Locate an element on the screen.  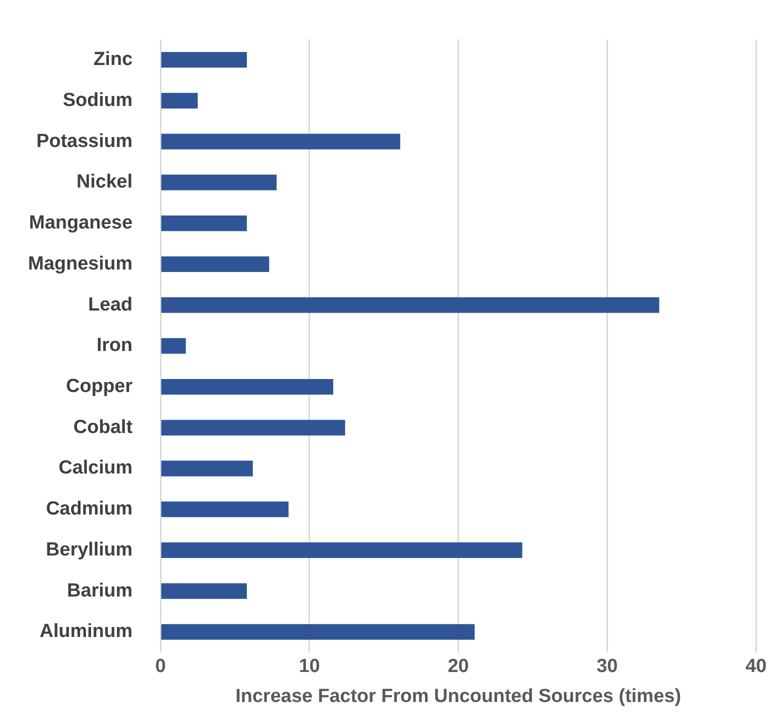
y-tick-label: Calcium is located at coordinates (95, 468).